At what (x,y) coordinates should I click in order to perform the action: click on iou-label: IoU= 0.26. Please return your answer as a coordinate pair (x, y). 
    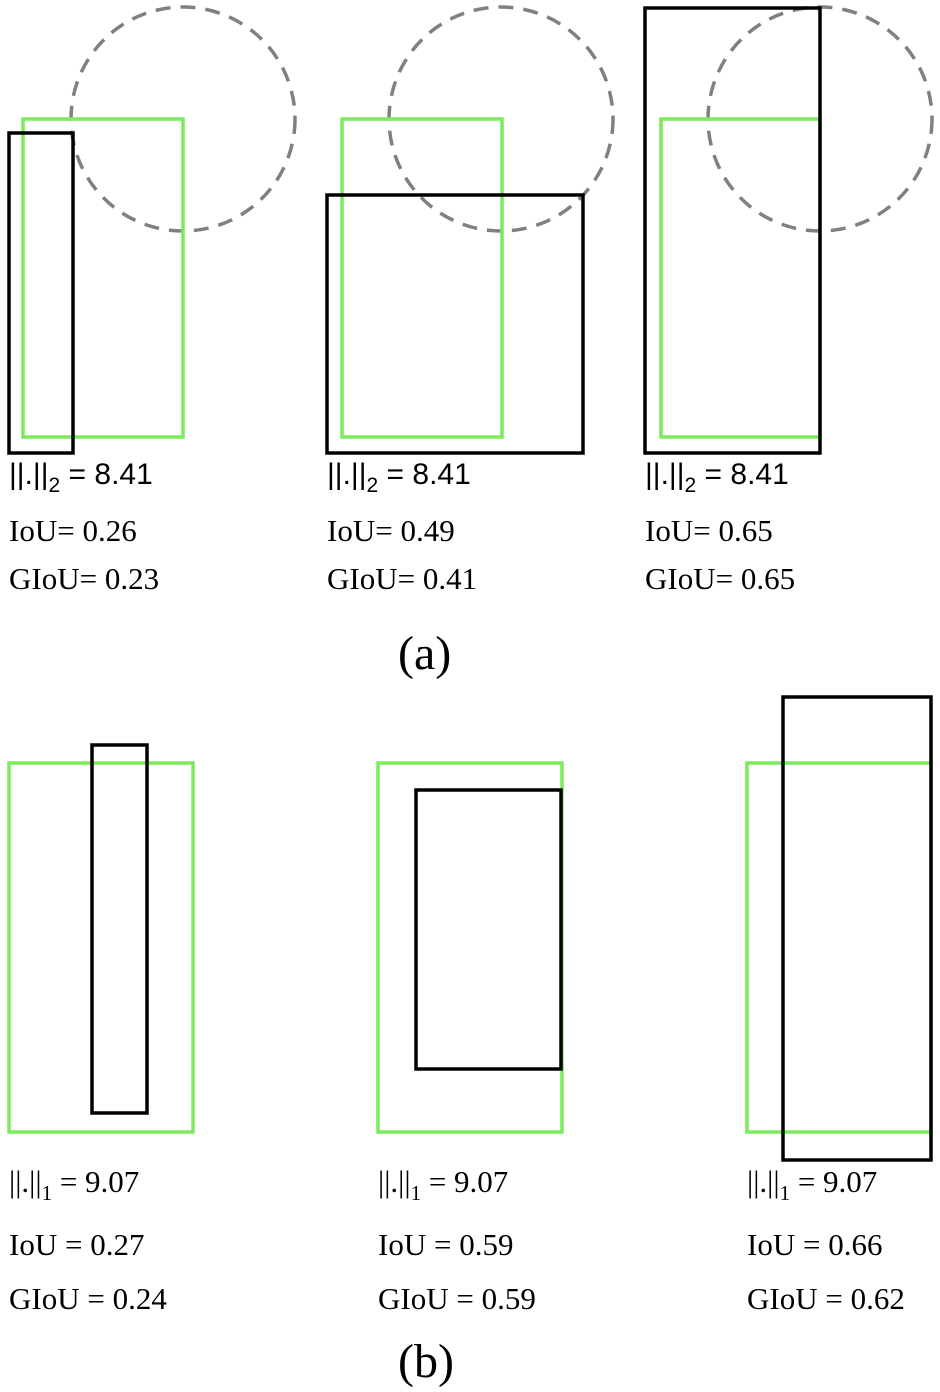
    Looking at the image, I should click on (73, 530).